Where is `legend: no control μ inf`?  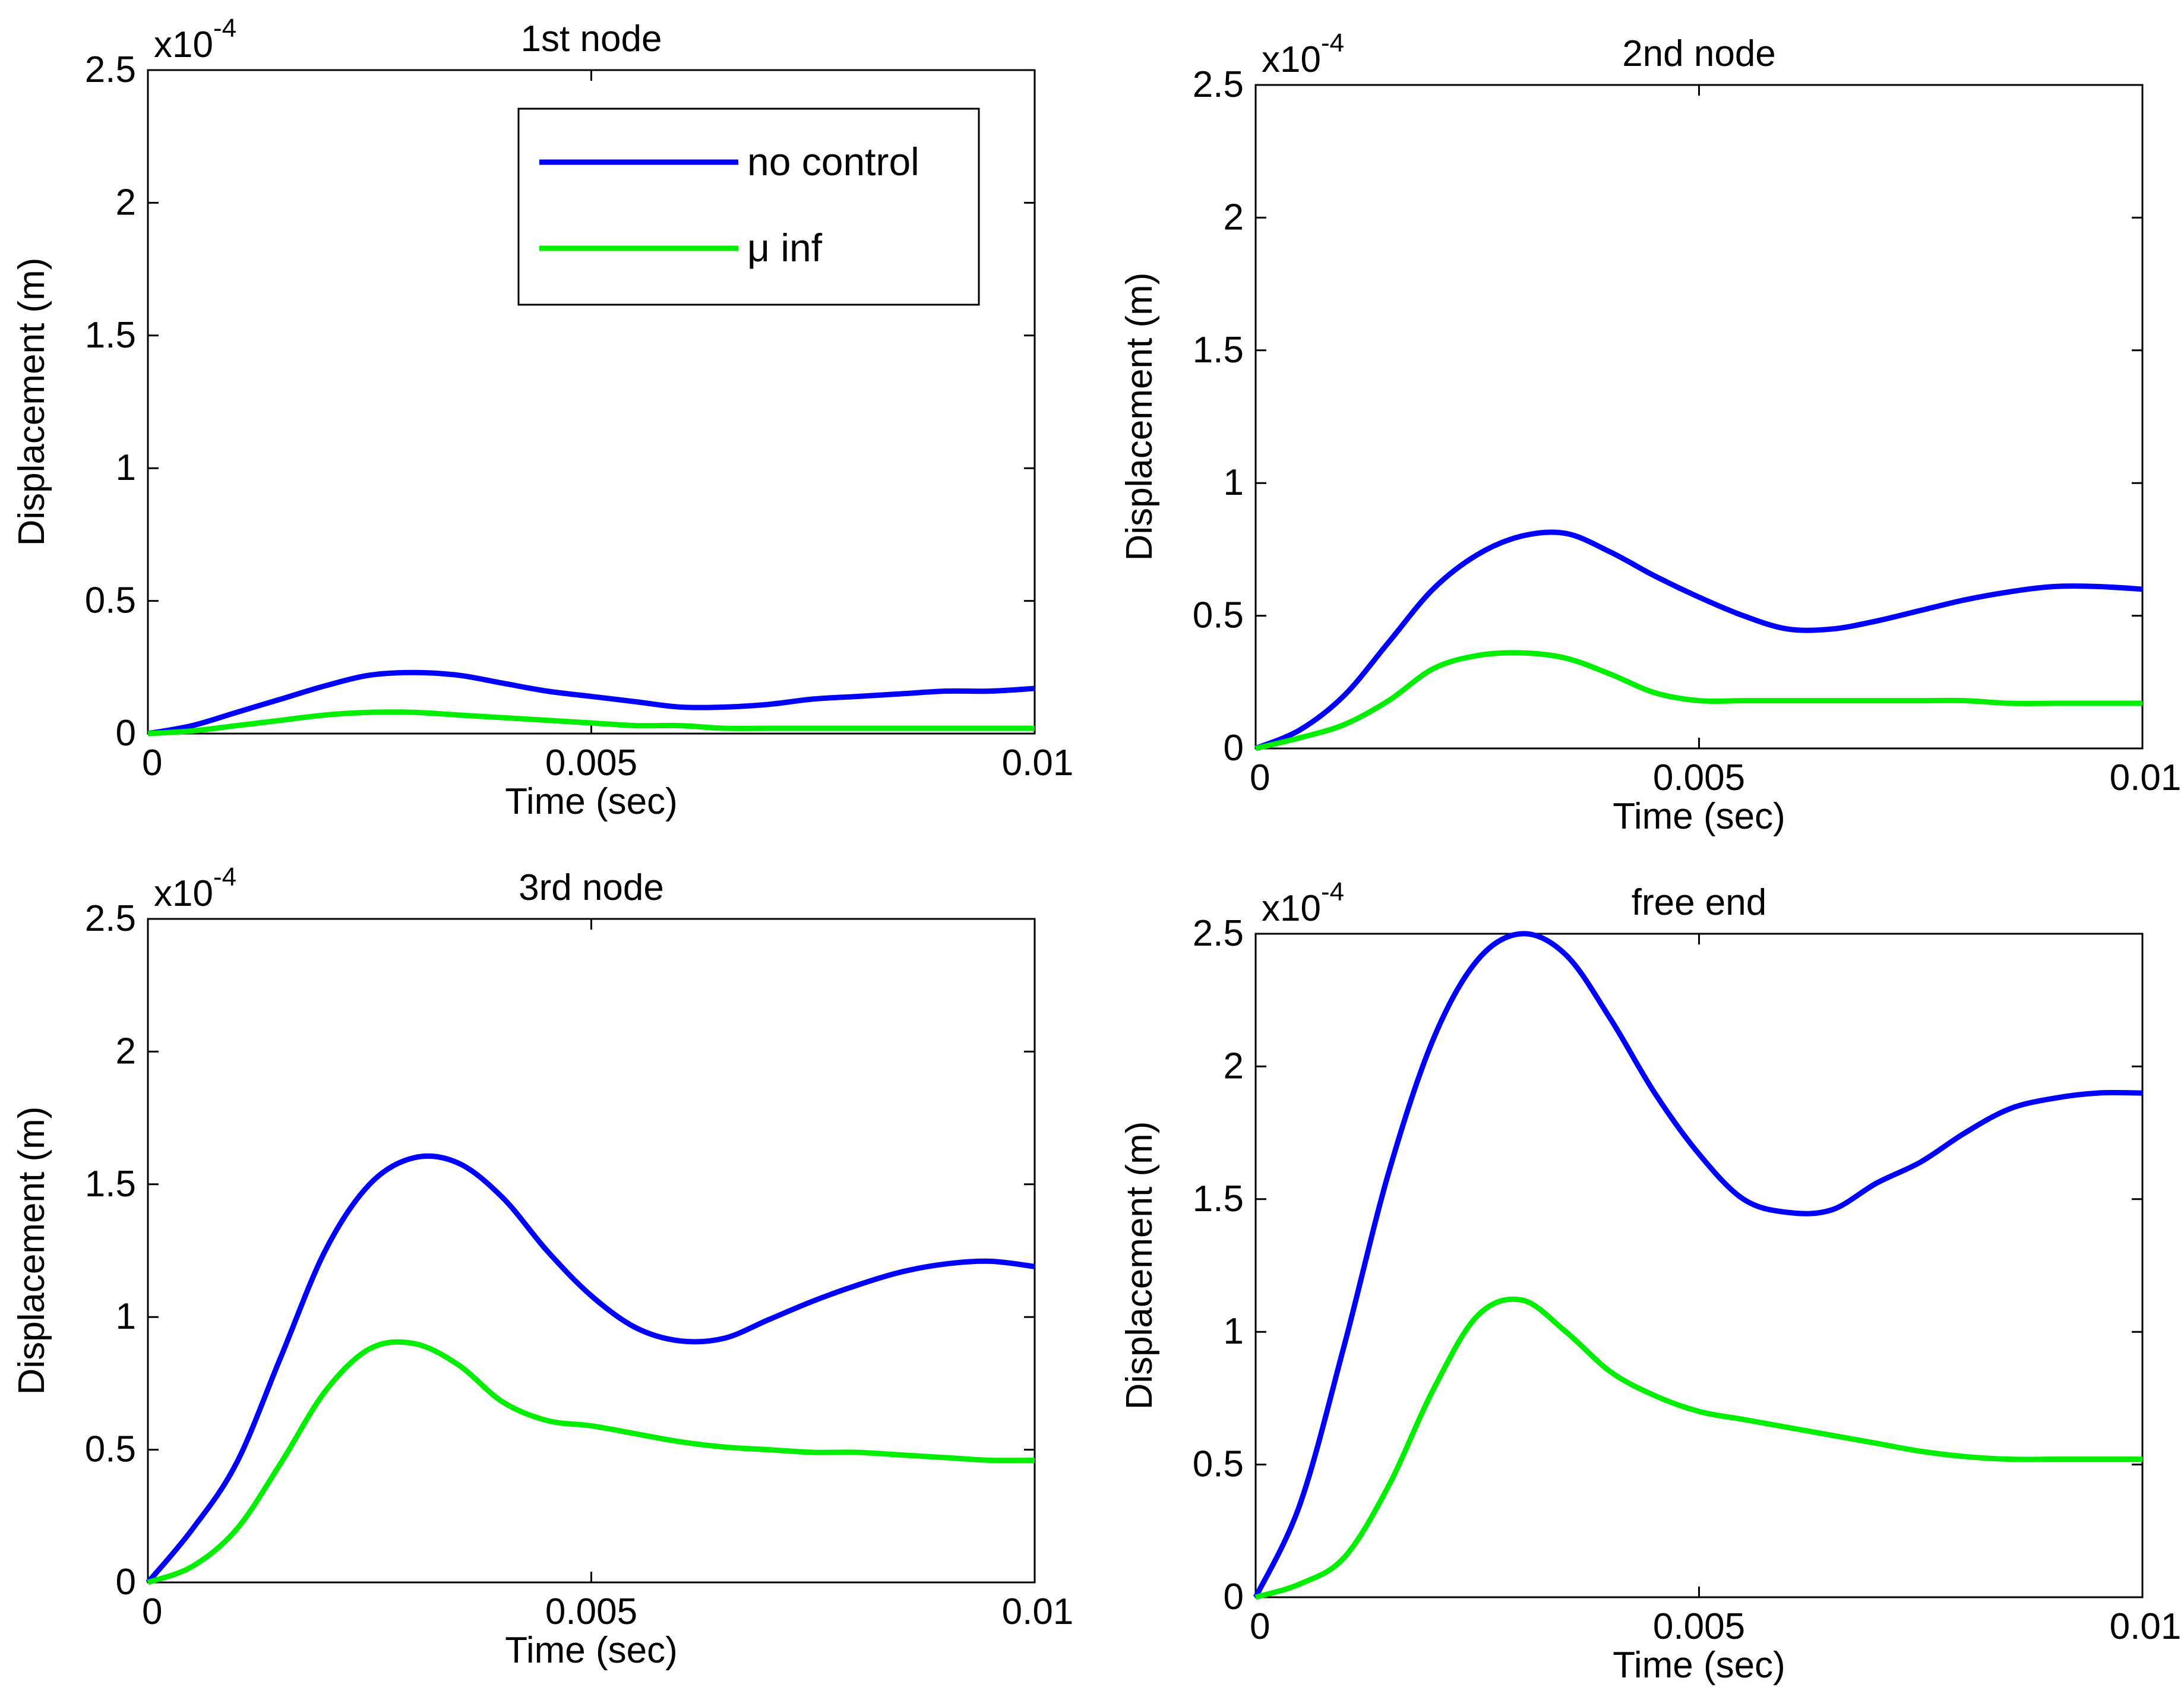 legend: no control μ inf is located at coordinates (749, 207).